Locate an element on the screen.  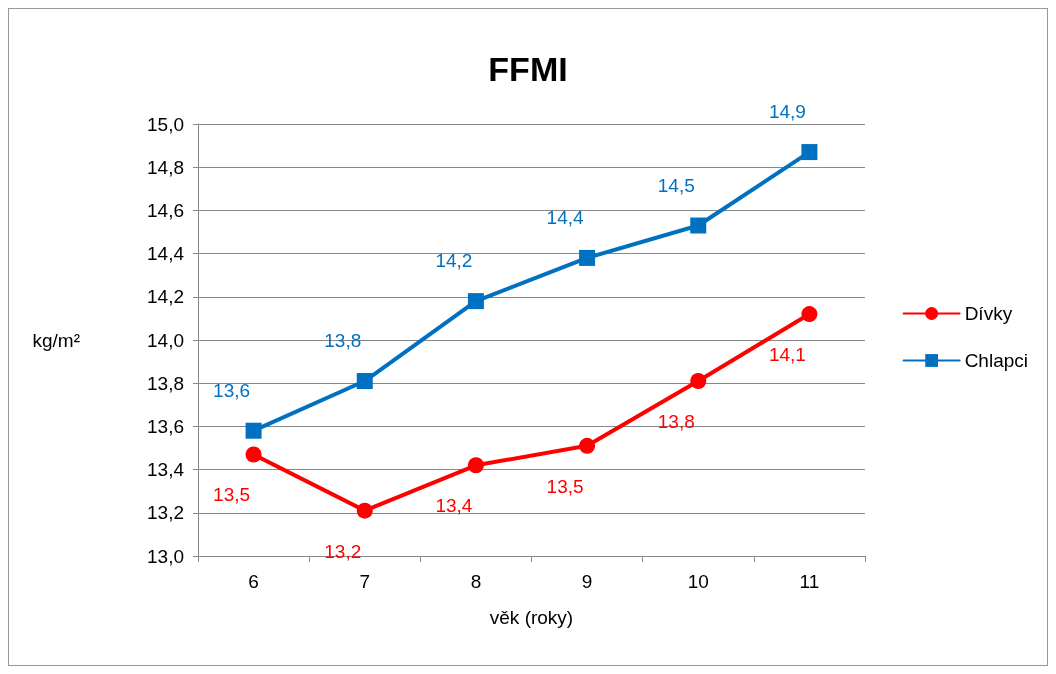
data-label: 14,9 is located at coordinates (787, 112).